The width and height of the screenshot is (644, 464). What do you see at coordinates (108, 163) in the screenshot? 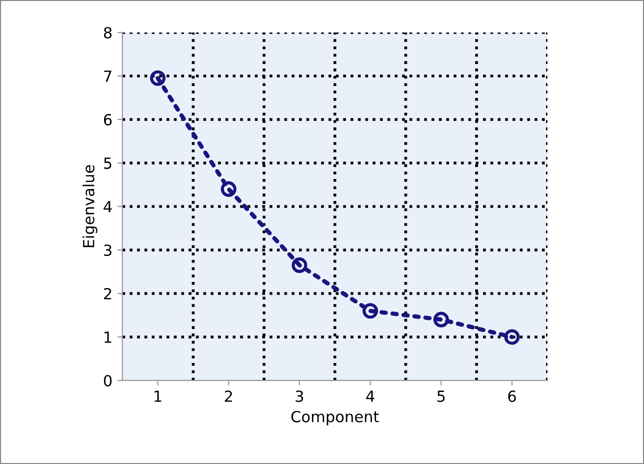
I see `y-tick-label: 5` at bounding box center [108, 163].